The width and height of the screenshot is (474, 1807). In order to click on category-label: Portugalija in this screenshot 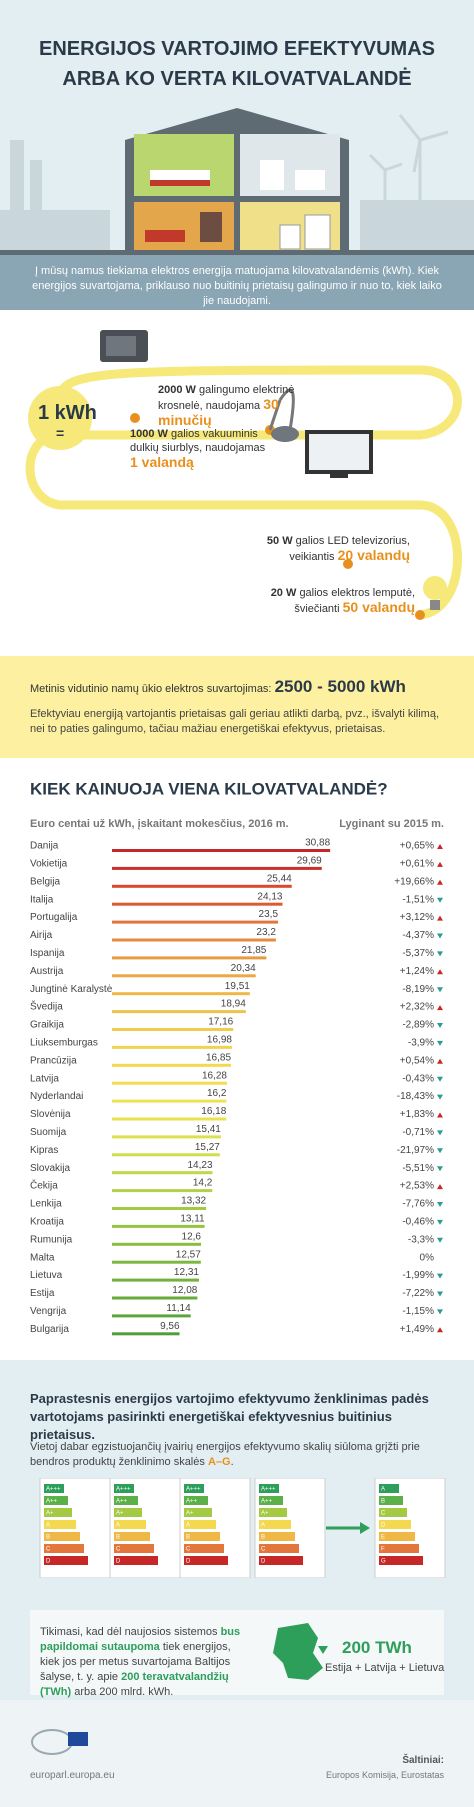, I will do `click(54, 917)`.